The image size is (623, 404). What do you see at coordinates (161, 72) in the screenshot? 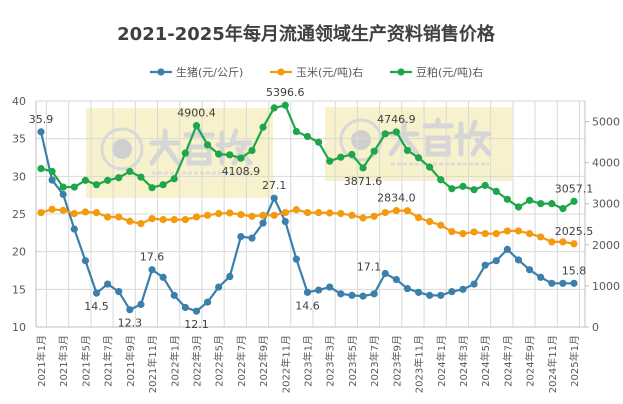
I see `legend-marker-pig` at bounding box center [161, 72].